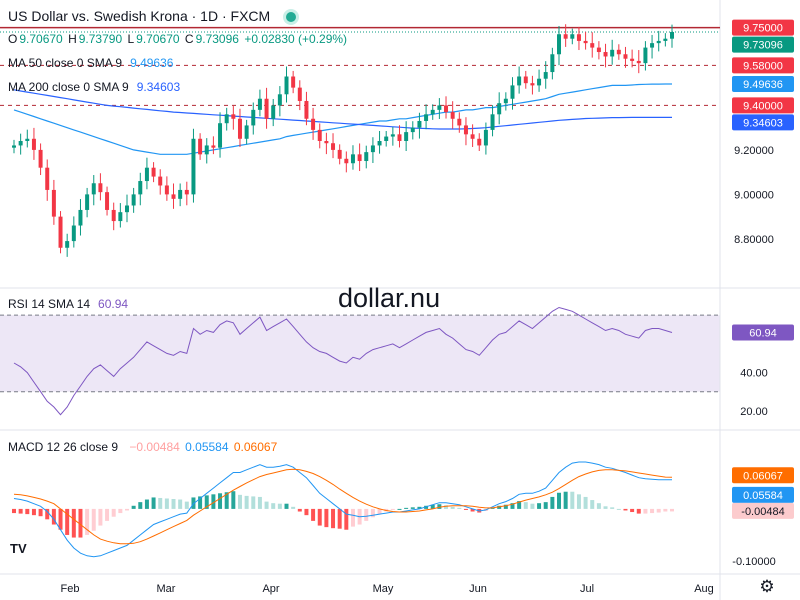  What do you see at coordinates (154, 447) in the screenshot?
I see `macd-hist-value: −0.00484` at bounding box center [154, 447].